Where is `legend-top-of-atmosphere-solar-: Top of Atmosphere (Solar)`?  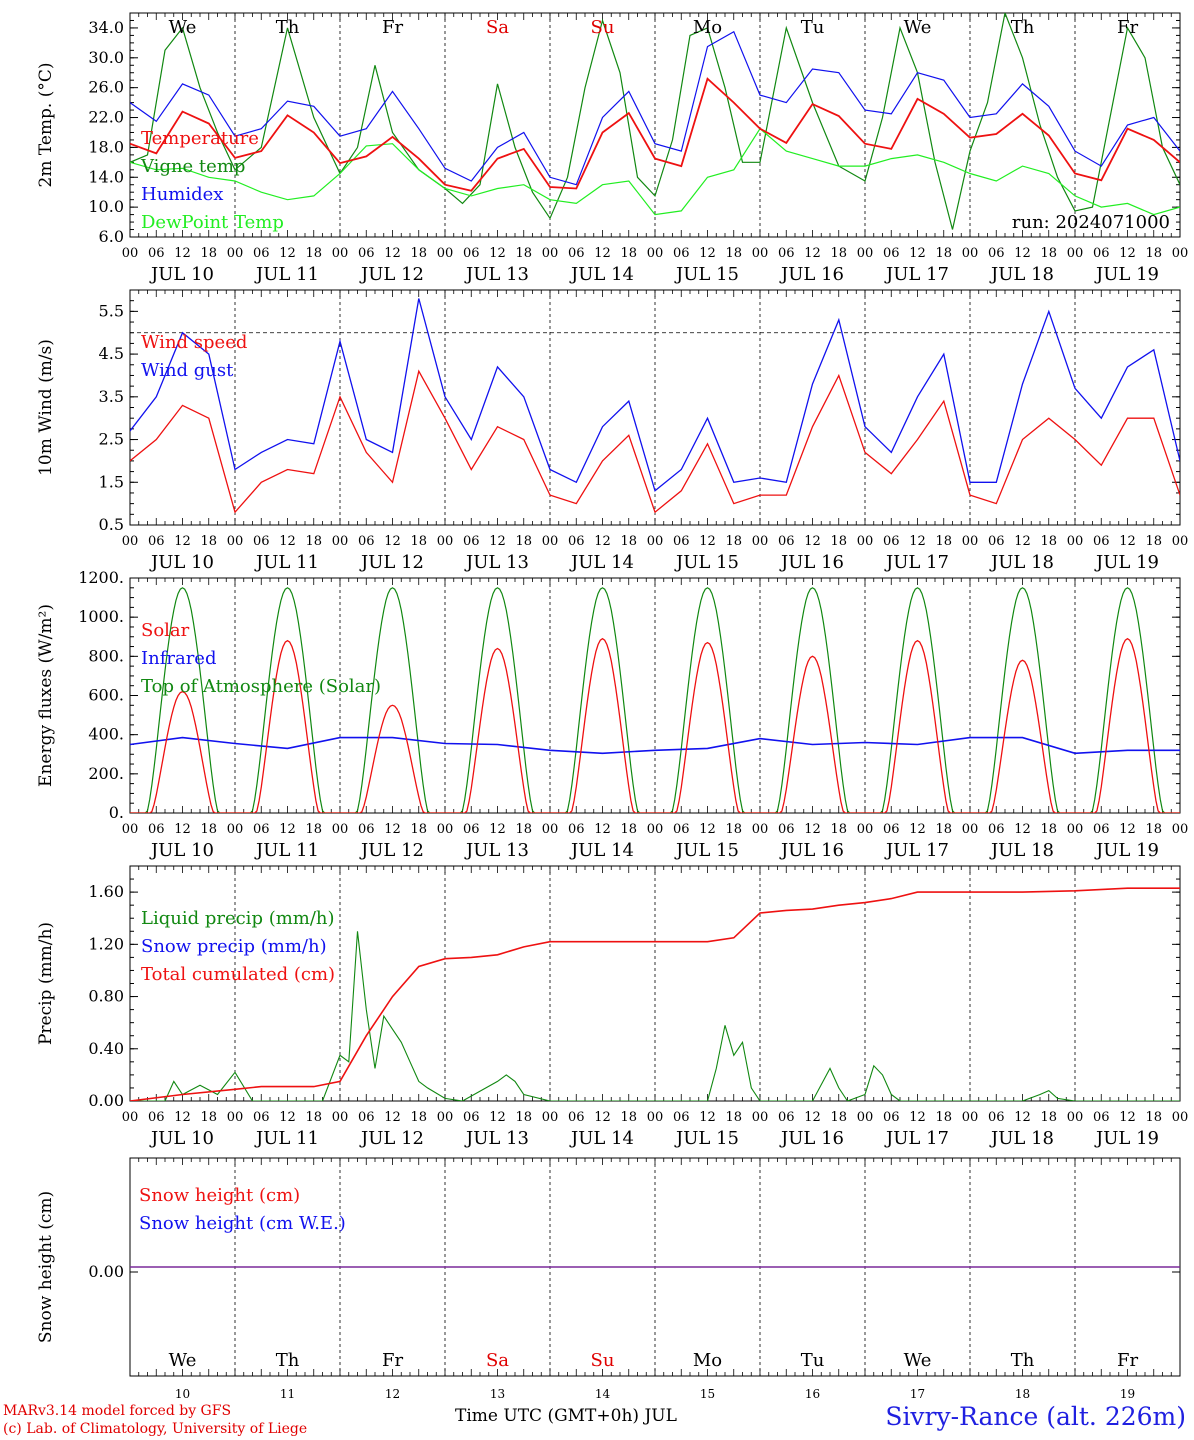 legend-top-of-atmosphere-solar-: Top of Atmosphere (Solar) is located at coordinates (261, 686).